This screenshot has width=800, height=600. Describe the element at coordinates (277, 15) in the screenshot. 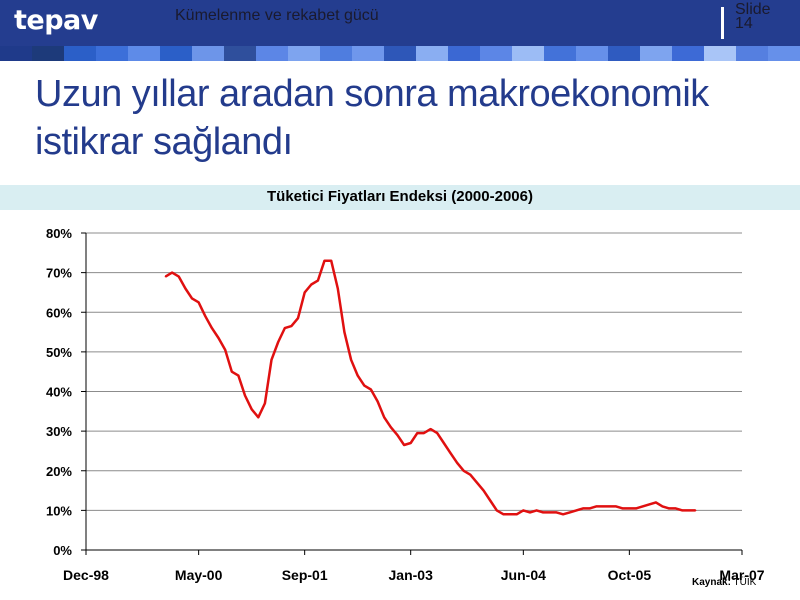

I see `presentation-subtitle: Kümelenme ve rekabet gücü` at that location.